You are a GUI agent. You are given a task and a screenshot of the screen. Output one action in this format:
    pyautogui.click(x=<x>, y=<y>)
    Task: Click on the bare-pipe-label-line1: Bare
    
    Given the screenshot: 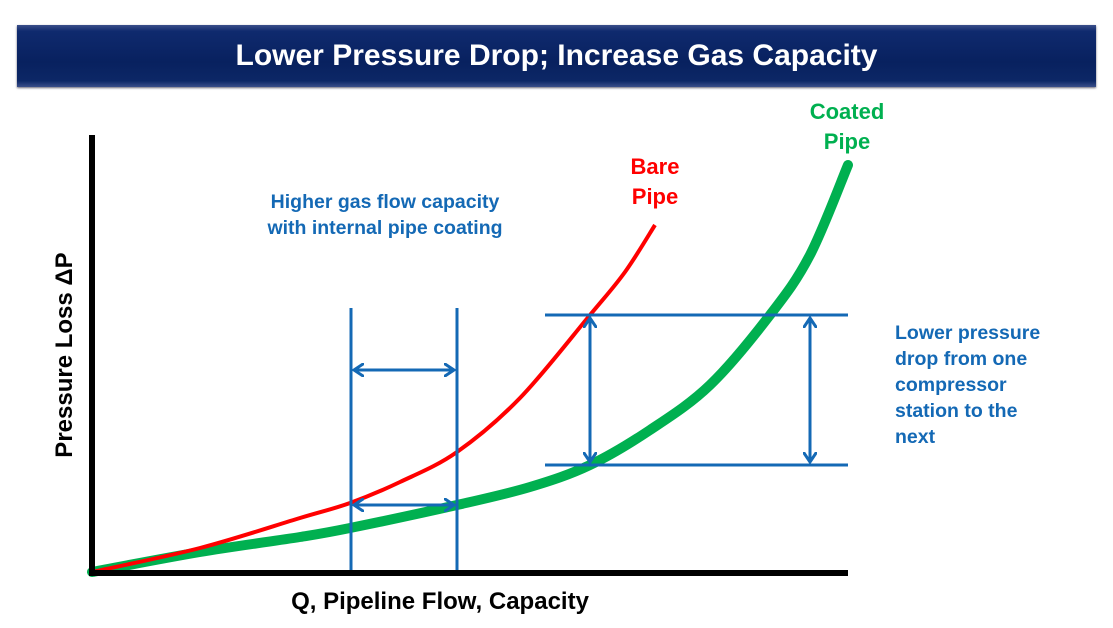 What is the action you would take?
    pyautogui.click(x=655, y=166)
    